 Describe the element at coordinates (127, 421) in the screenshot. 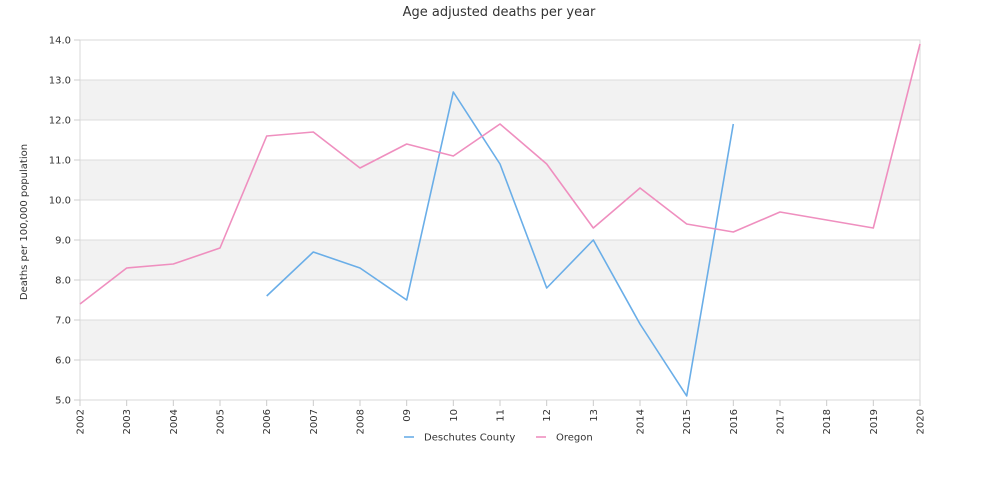

I see `x-tick-label: 2003` at that location.